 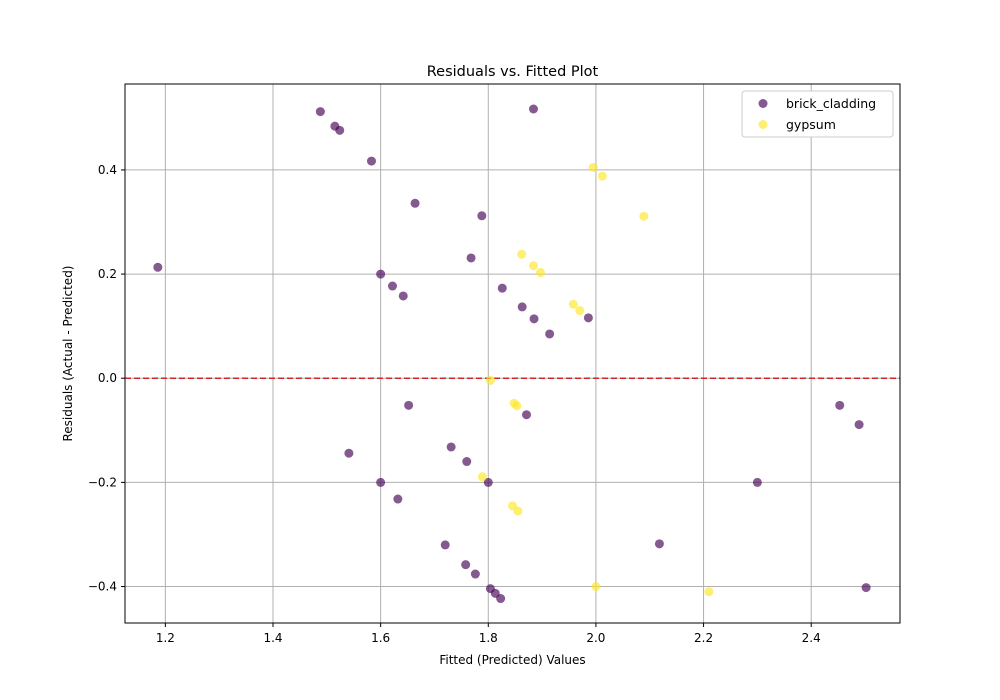 What do you see at coordinates (107, 274) in the screenshot?
I see `y-tick-label: 0.2` at bounding box center [107, 274].